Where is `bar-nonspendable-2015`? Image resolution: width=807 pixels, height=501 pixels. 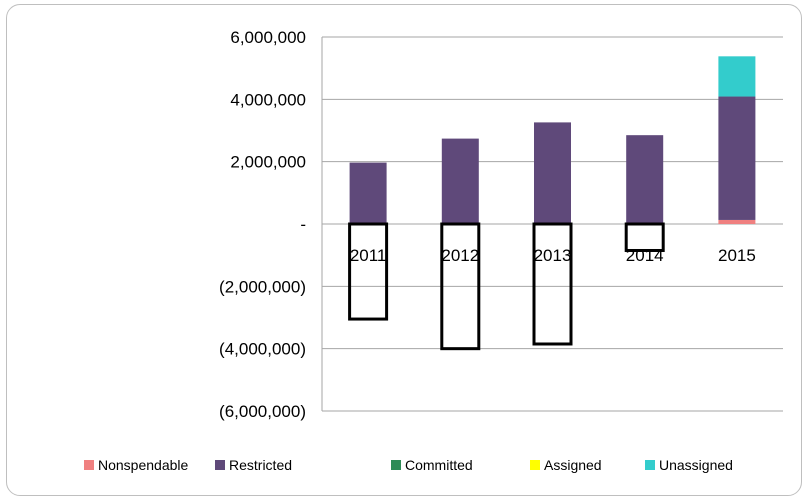 bar-nonspendable-2015 is located at coordinates (737, 221).